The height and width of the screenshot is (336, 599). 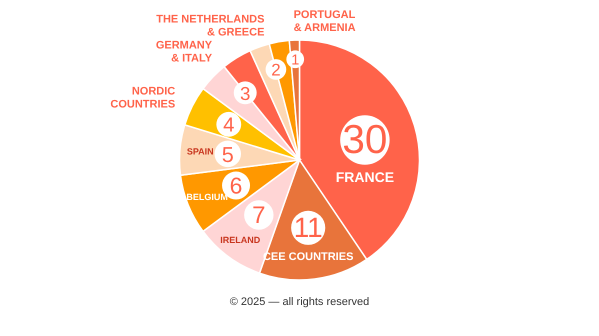 I want to click on data-label: 6, so click(x=236, y=185).